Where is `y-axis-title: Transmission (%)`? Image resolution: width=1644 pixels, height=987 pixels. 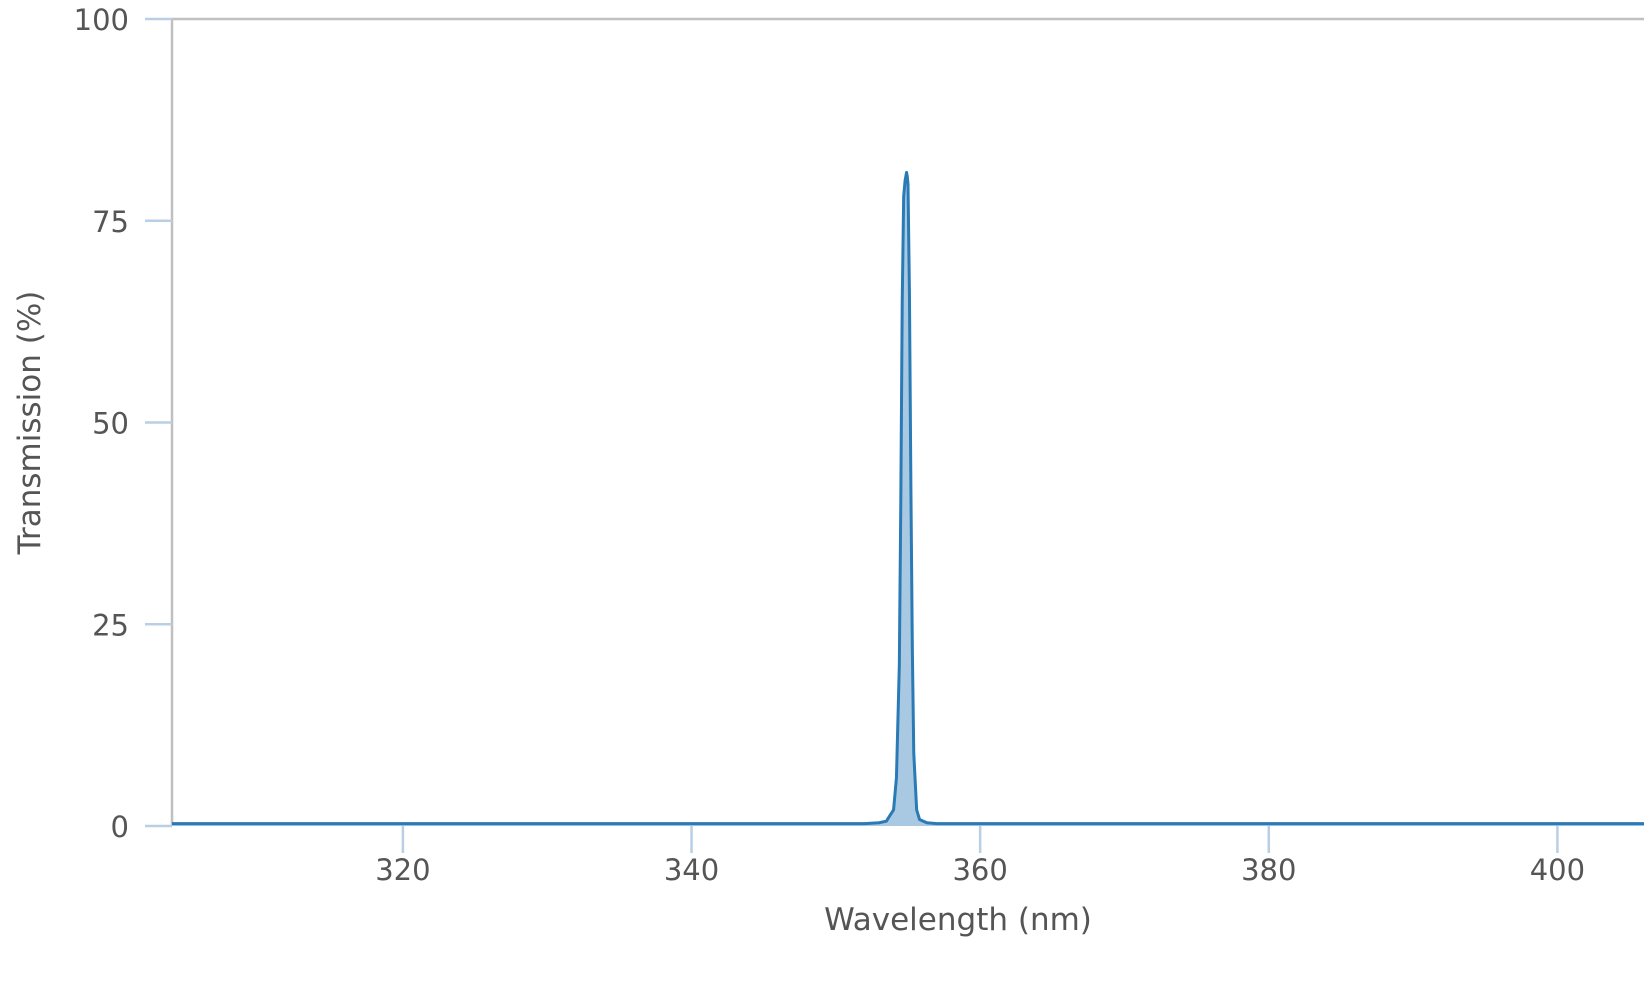
y-axis-title: Transmission (%) is located at coordinates (30, 423).